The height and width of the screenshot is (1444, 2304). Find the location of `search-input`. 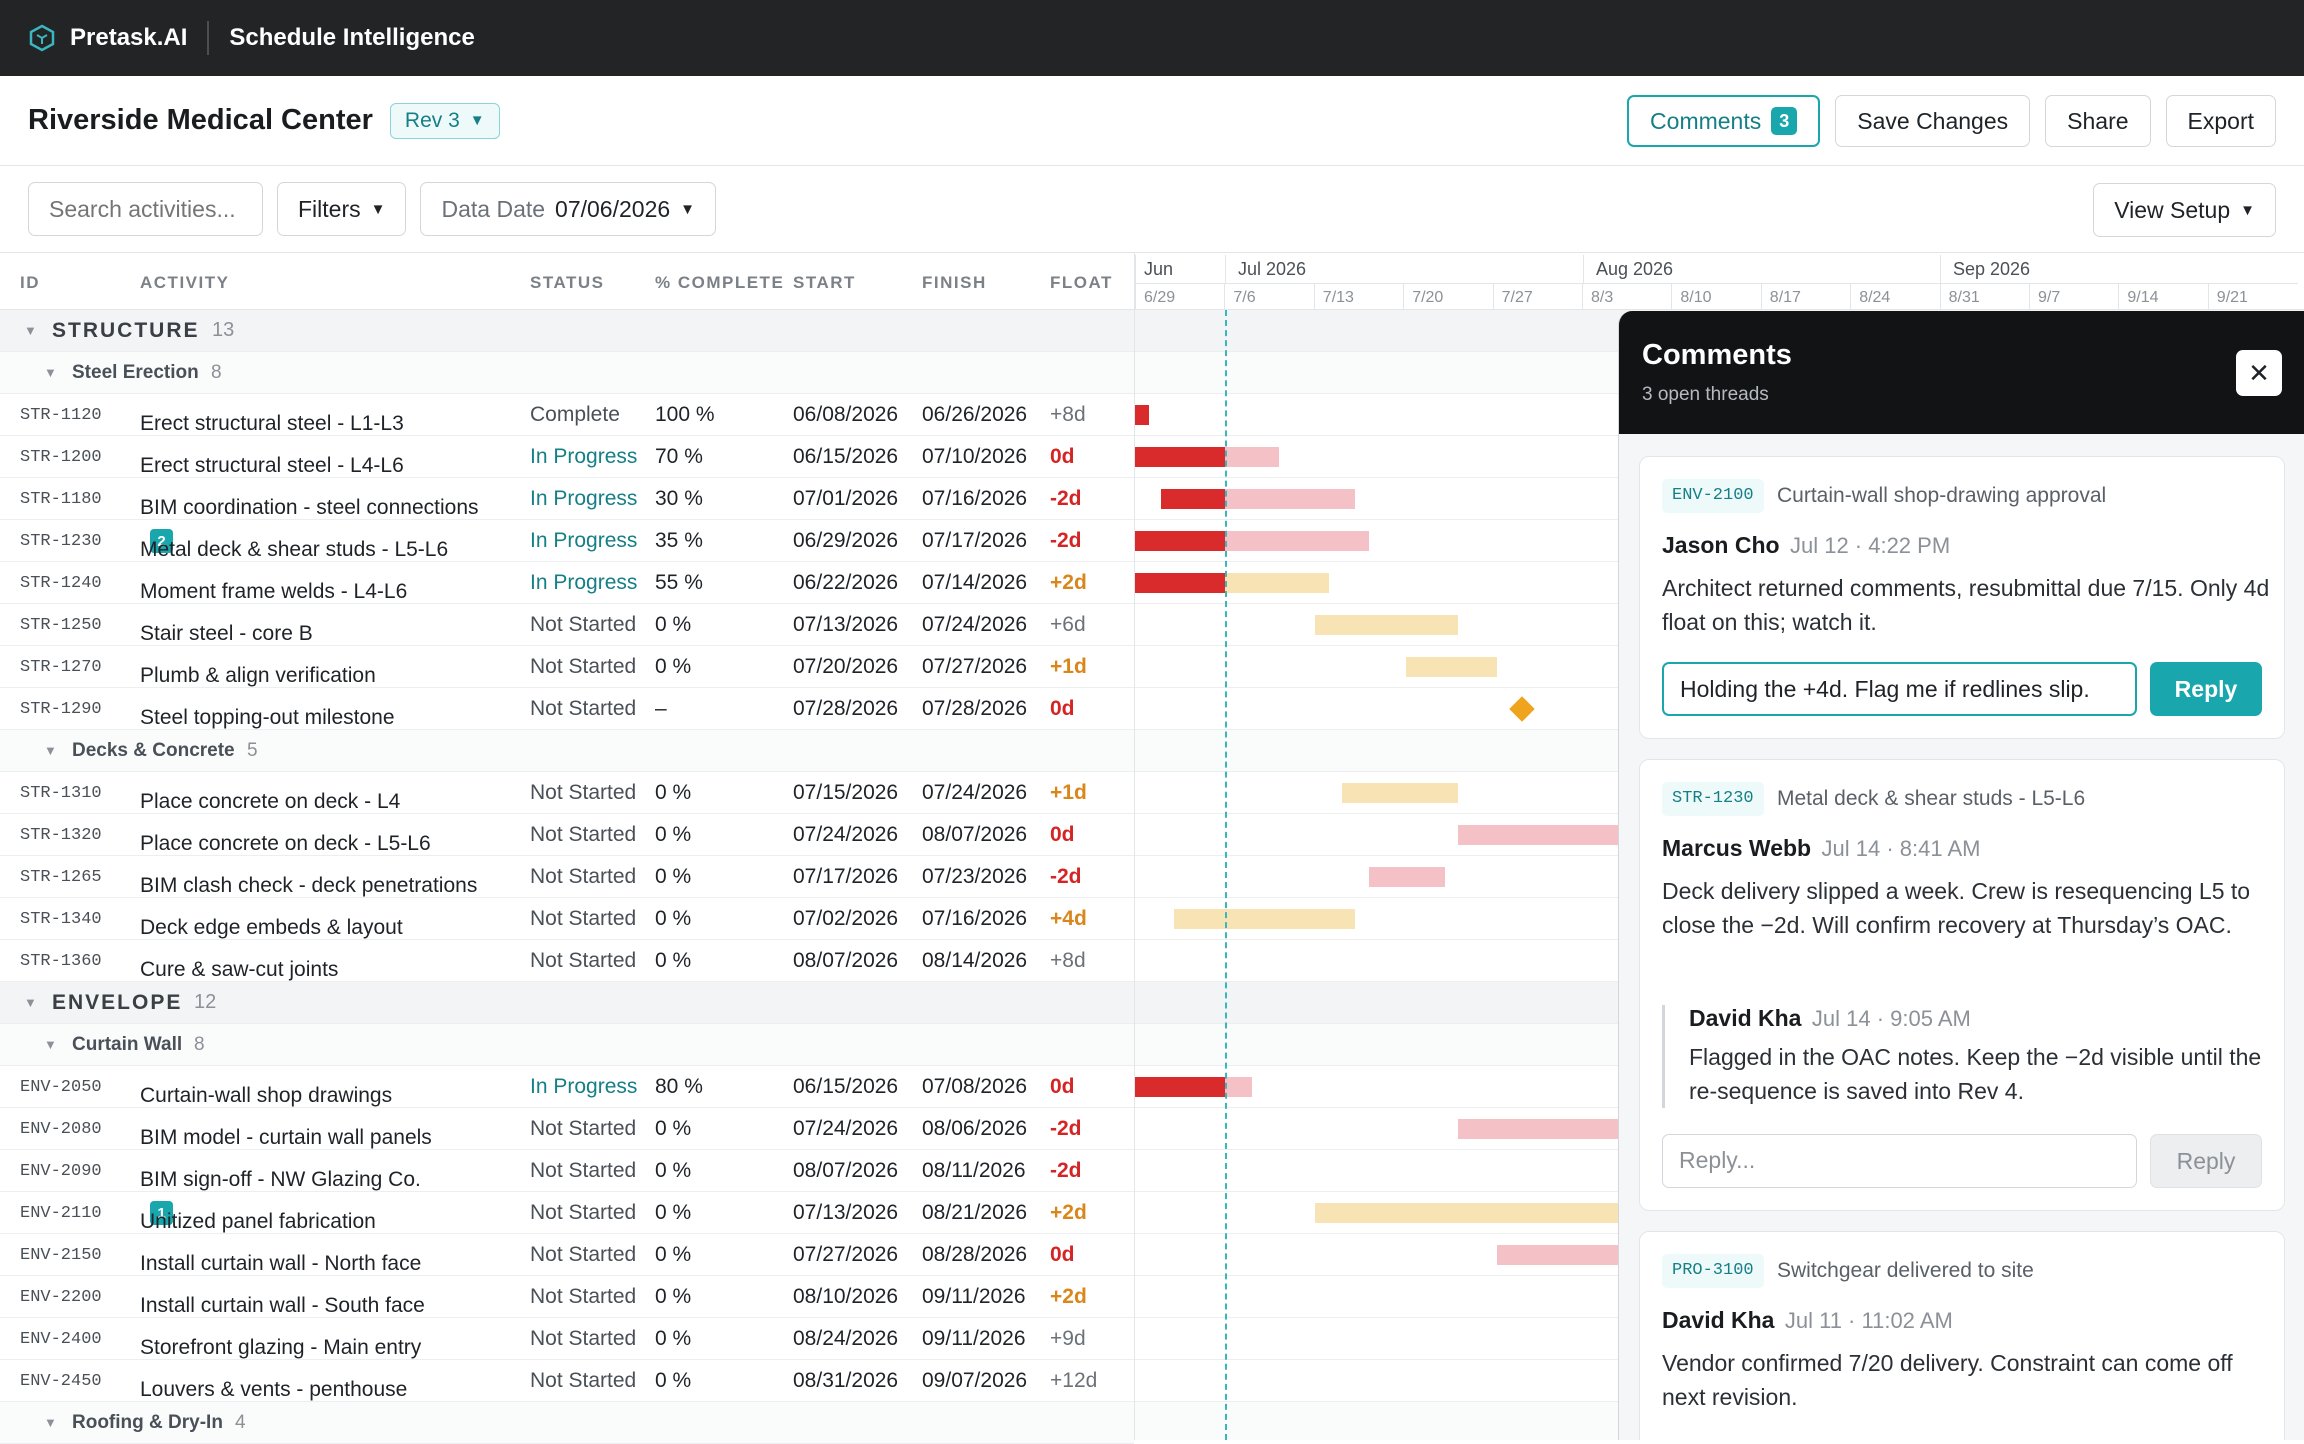

search-input is located at coordinates (145, 209).